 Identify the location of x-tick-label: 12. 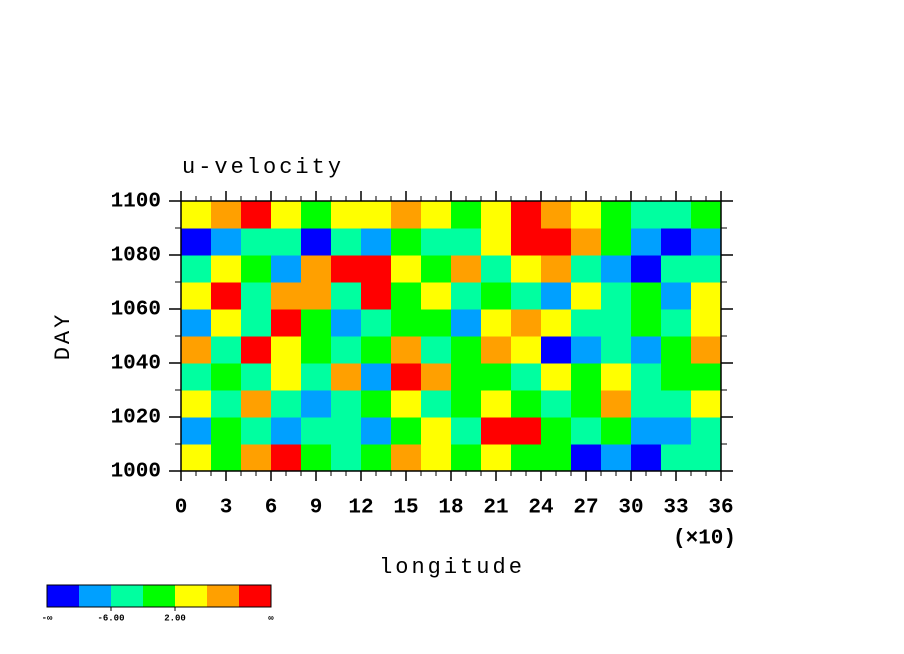
(360, 508).